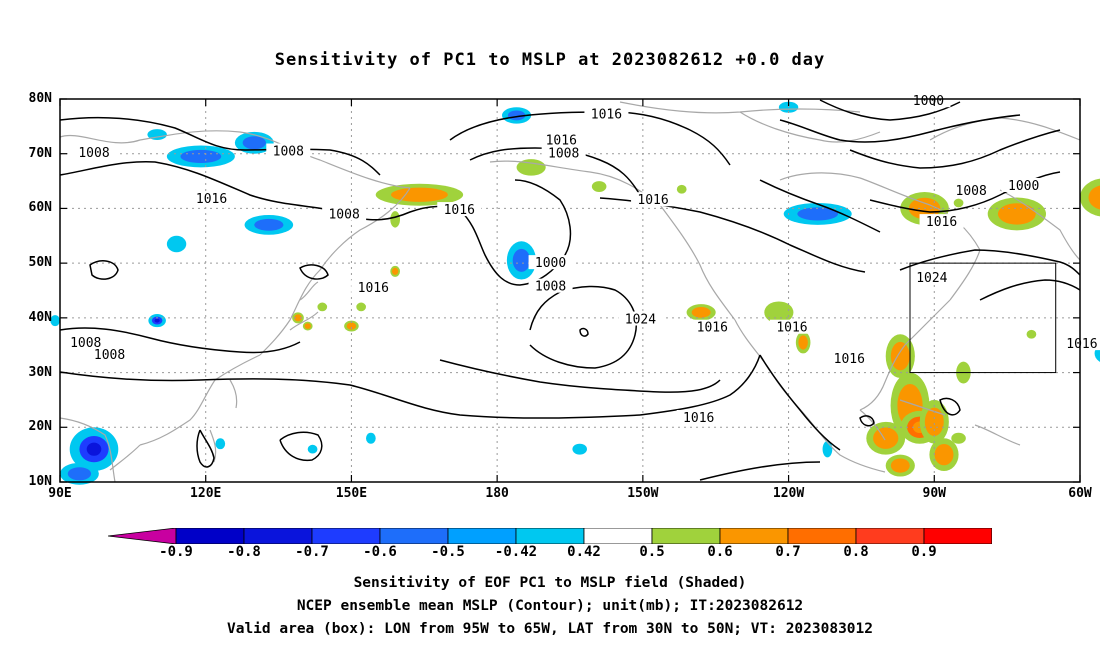 This screenshot has height=650, width=1100. What do you see at coordinates (652, 552) in the screenshot?
I see `colorbar-label: 0.5` at bounding box center [652, 552].